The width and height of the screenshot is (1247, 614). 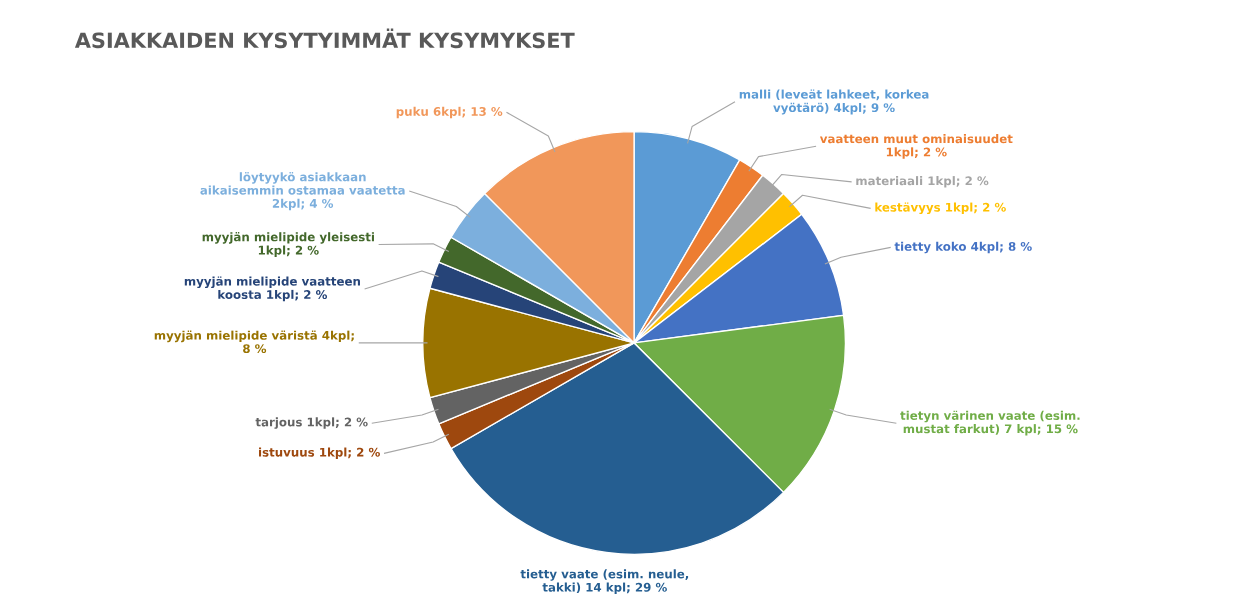 What do you see at coordinates (604, 582) in the screenshot?
I see `slice-label: tietty vaate (esim. neule, takki) 14 kpl; 29 %` at bounding box center [604, 582].